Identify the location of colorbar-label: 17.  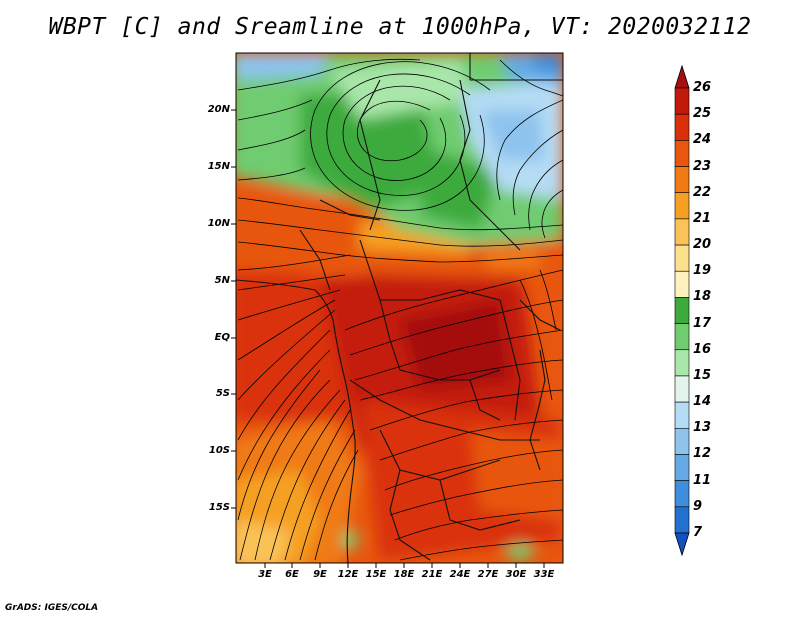
(702, 323).